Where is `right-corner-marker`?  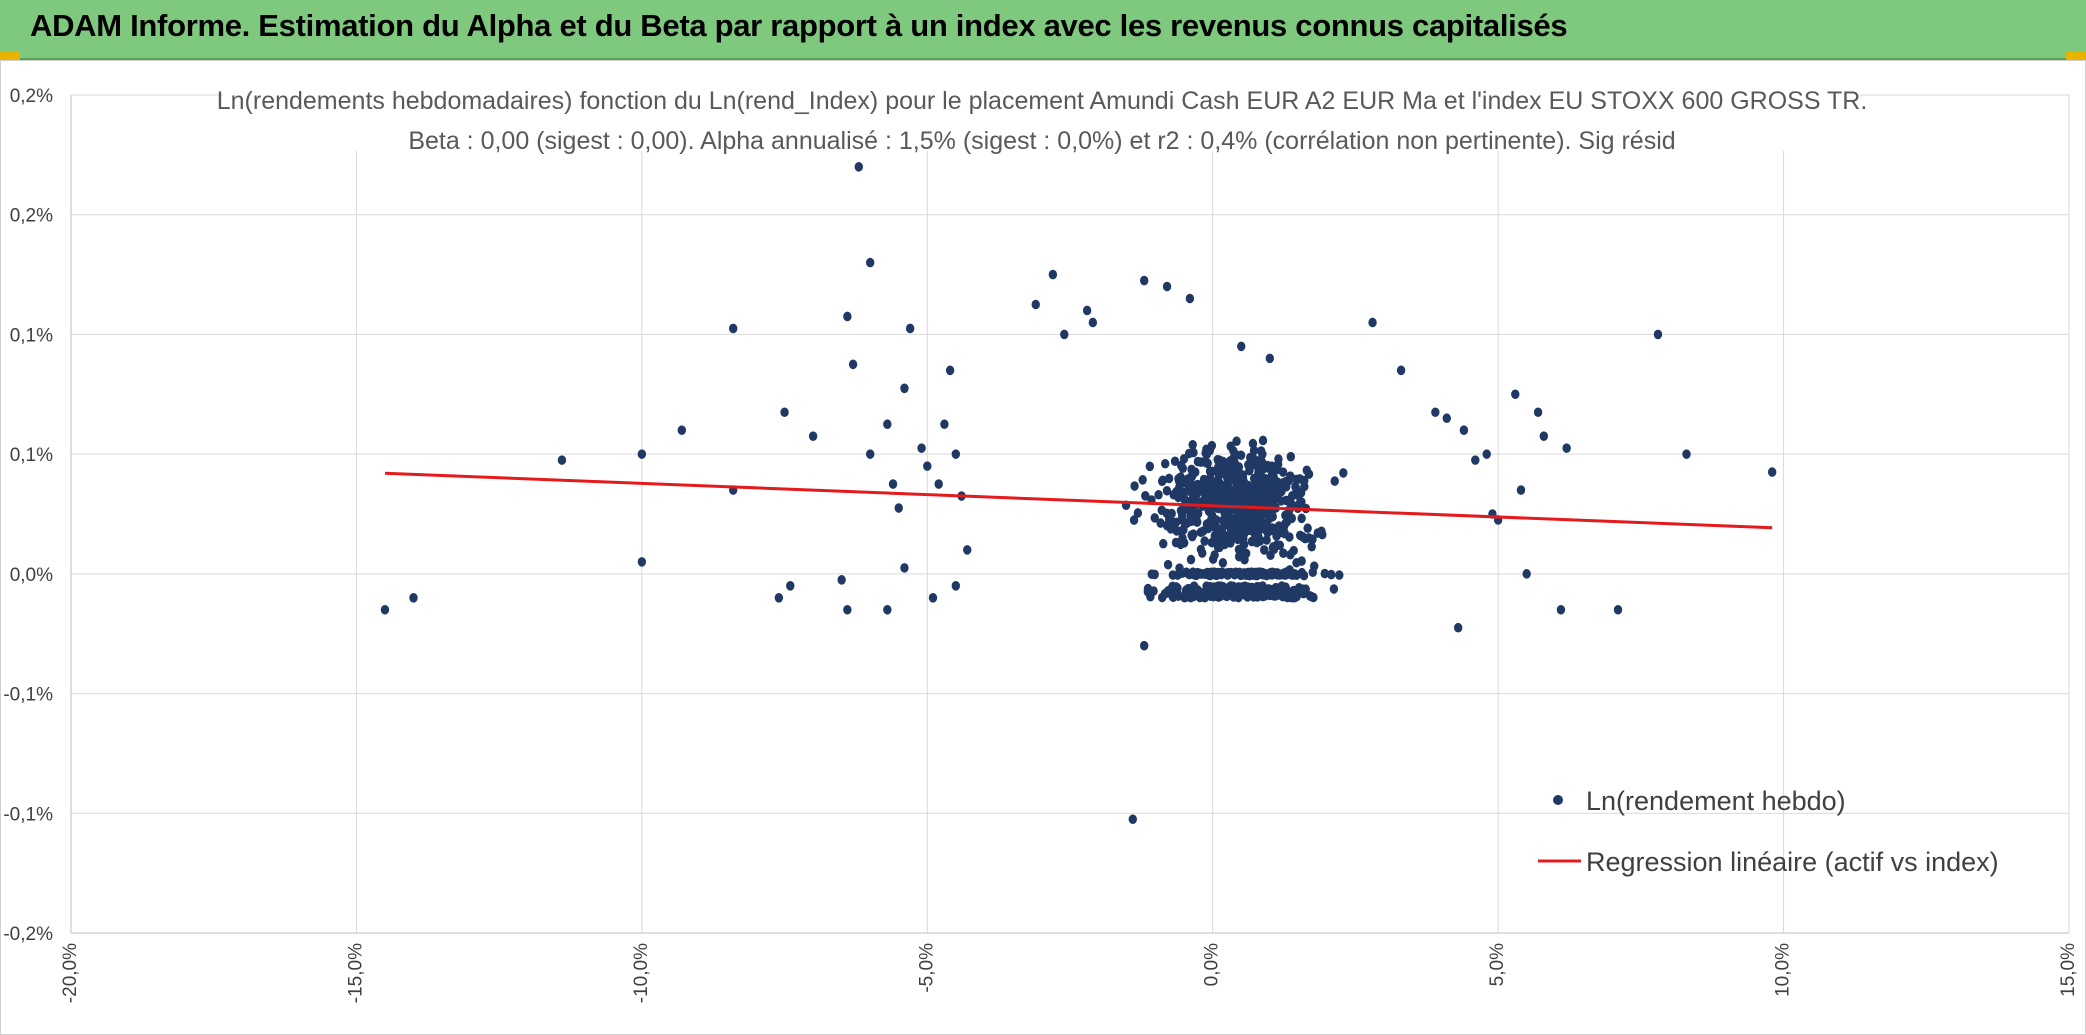
right-corner-marker is located at coordinates (2076, 56).